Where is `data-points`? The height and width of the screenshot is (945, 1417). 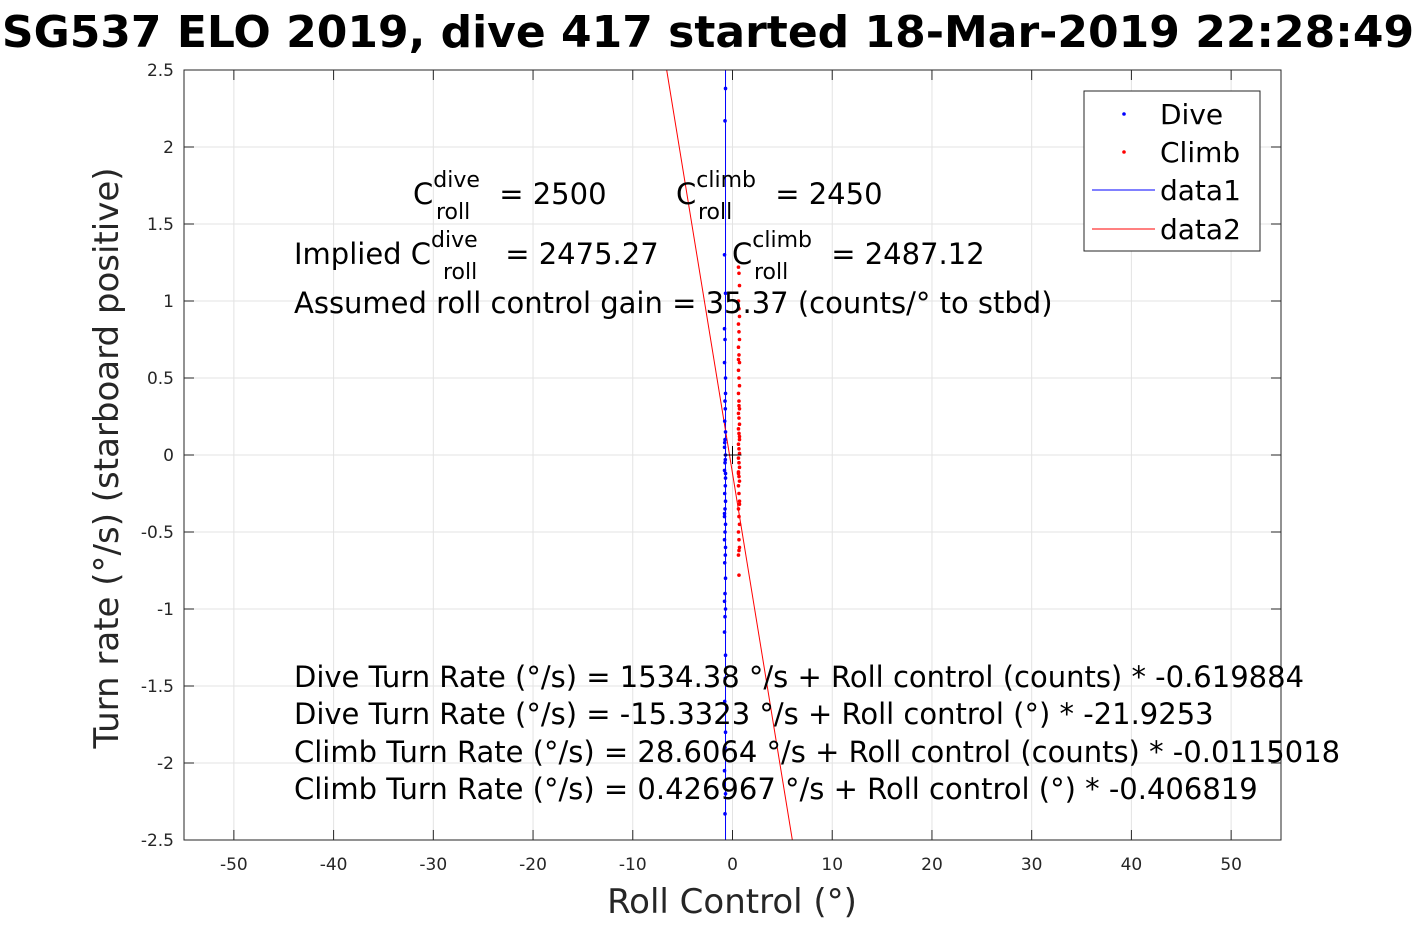 data-points is located at coordinates (732, 451).